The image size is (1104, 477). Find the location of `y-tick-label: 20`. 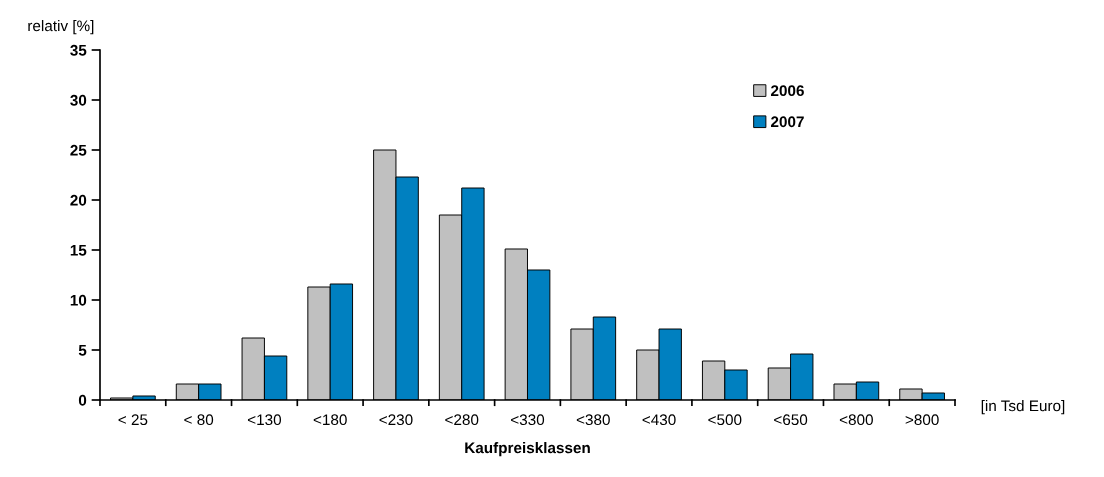

y-tick-label: 20 is located at coordinates (78, 200).